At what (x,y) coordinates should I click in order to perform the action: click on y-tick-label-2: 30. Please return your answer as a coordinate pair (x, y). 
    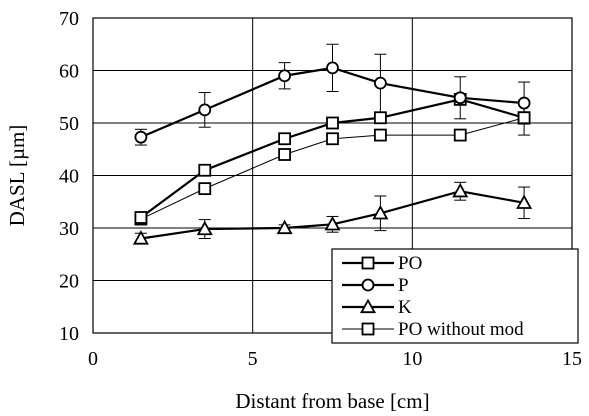
    Looking at the image, I should click on (69, 229).